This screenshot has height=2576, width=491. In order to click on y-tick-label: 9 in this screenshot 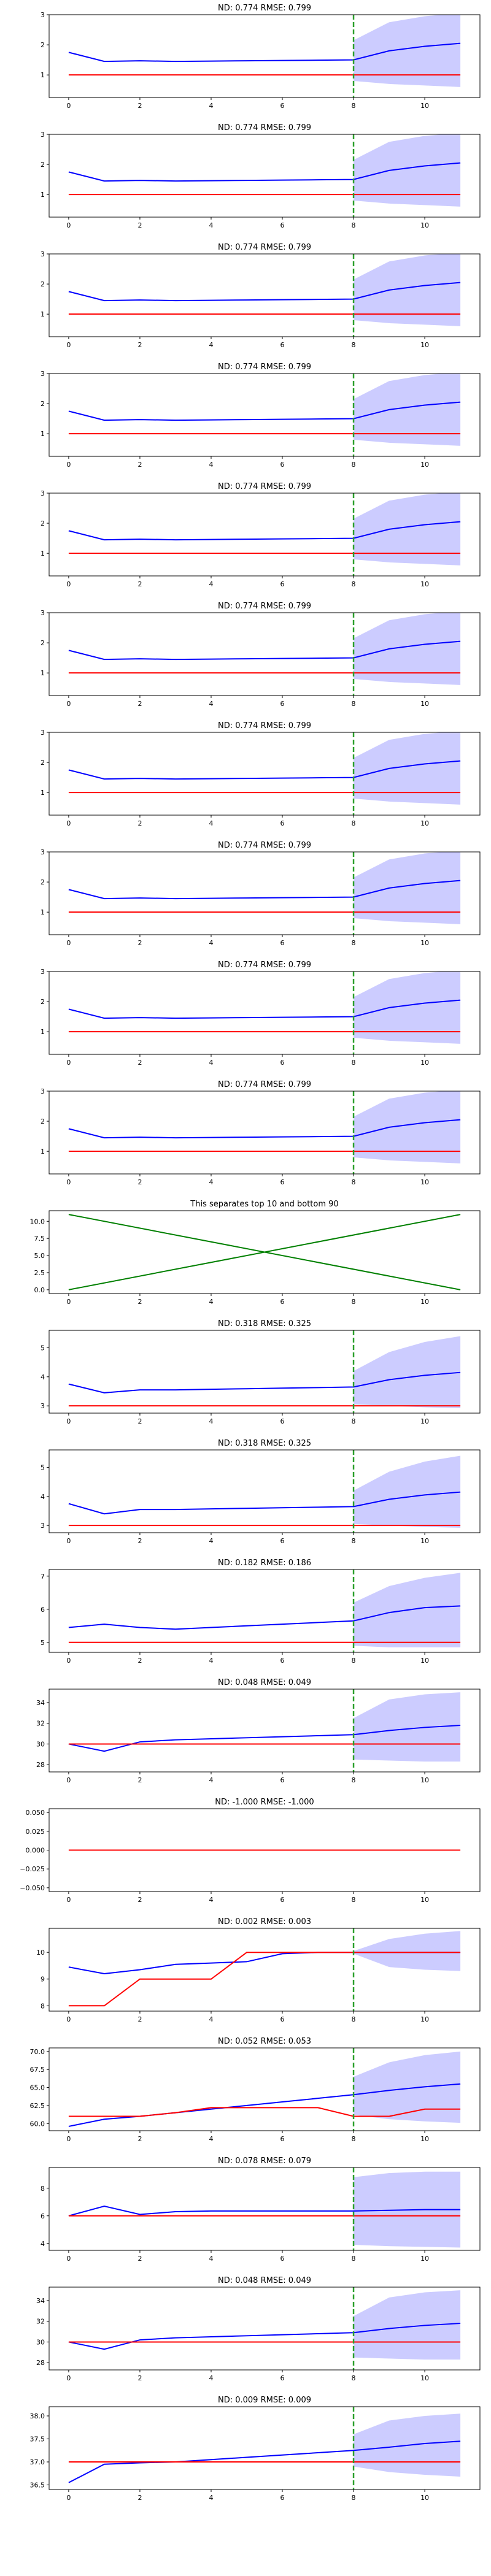, I will do `click(43, 1980)`.